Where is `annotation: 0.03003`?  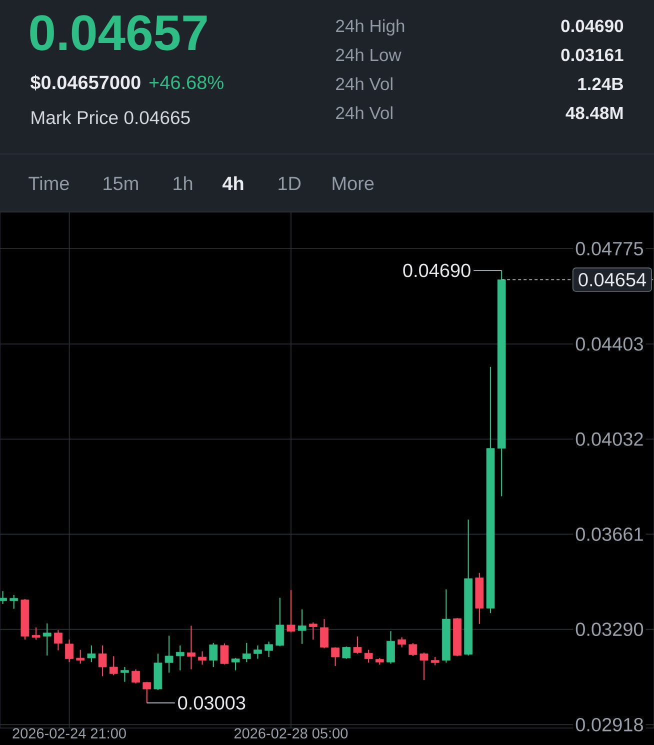
annotation: 0.03003 is located at coordinates (212, 703).